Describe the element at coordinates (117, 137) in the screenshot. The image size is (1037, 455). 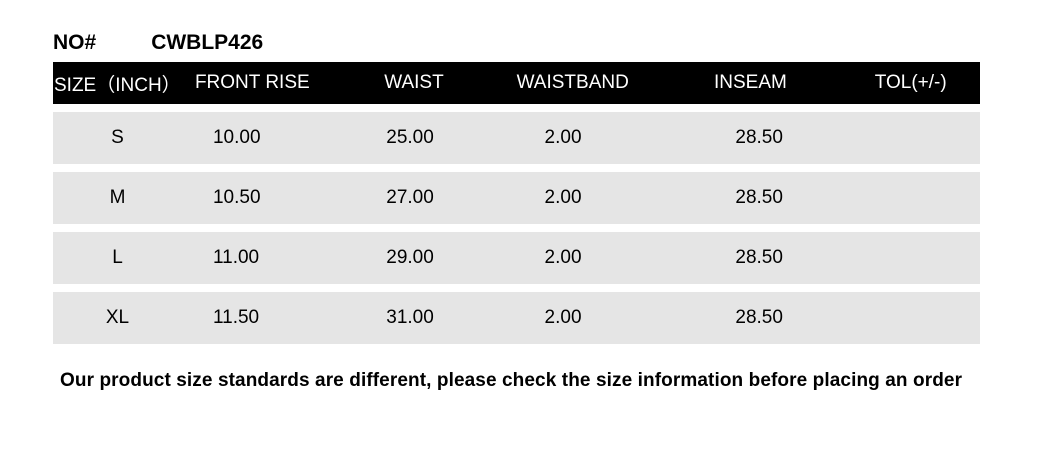
I see `cell-size: S` at that location.